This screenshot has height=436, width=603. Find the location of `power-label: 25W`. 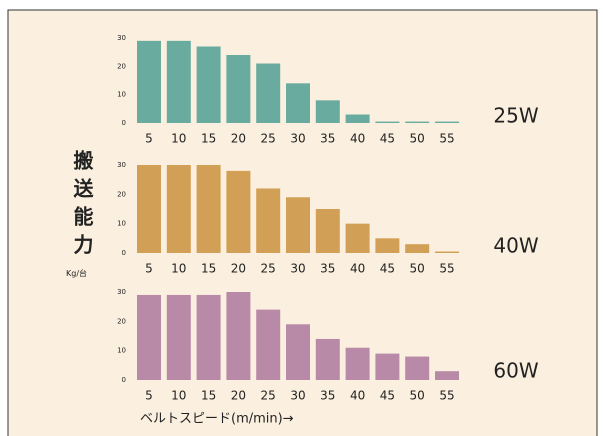

power-label: 25W is located at coordinates (515, 116).